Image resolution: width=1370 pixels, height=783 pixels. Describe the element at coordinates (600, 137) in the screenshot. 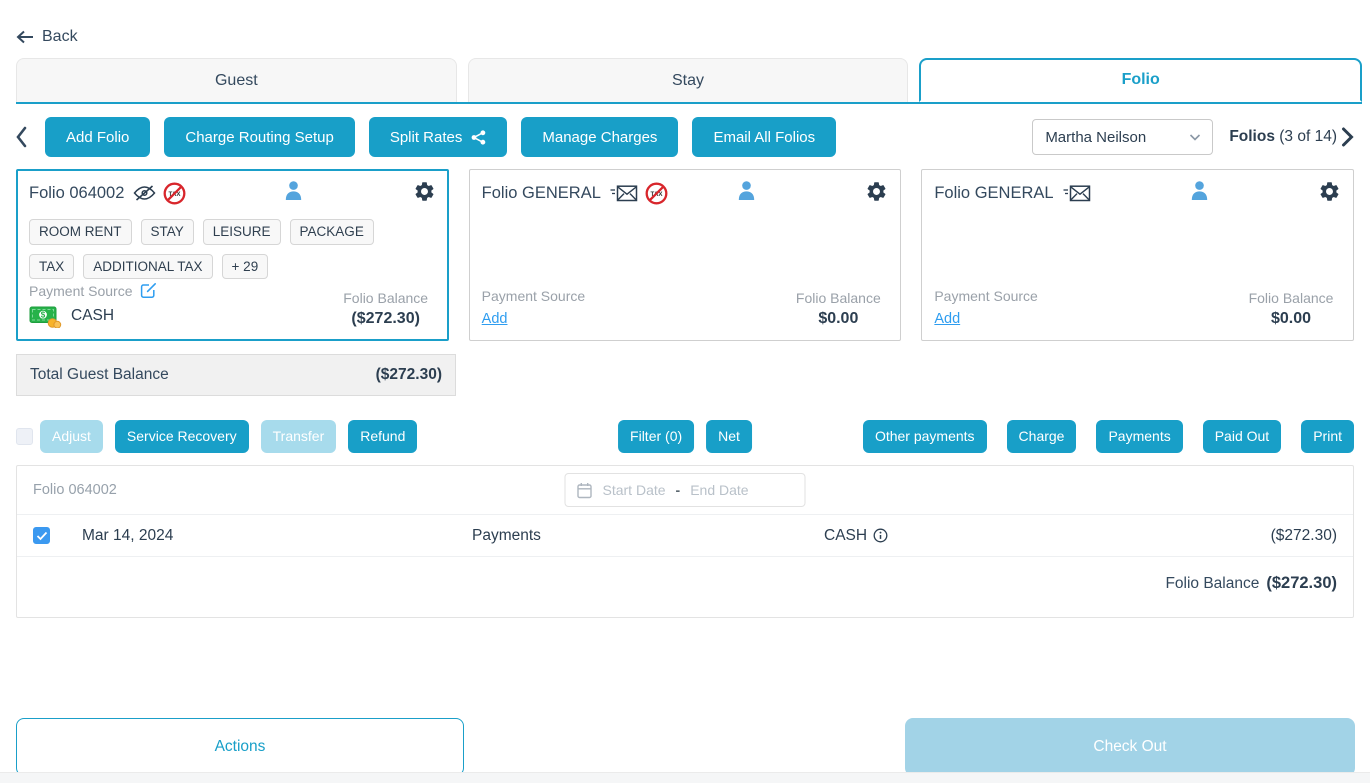

I see `manage-charges-button: Manage Charges` at that location.